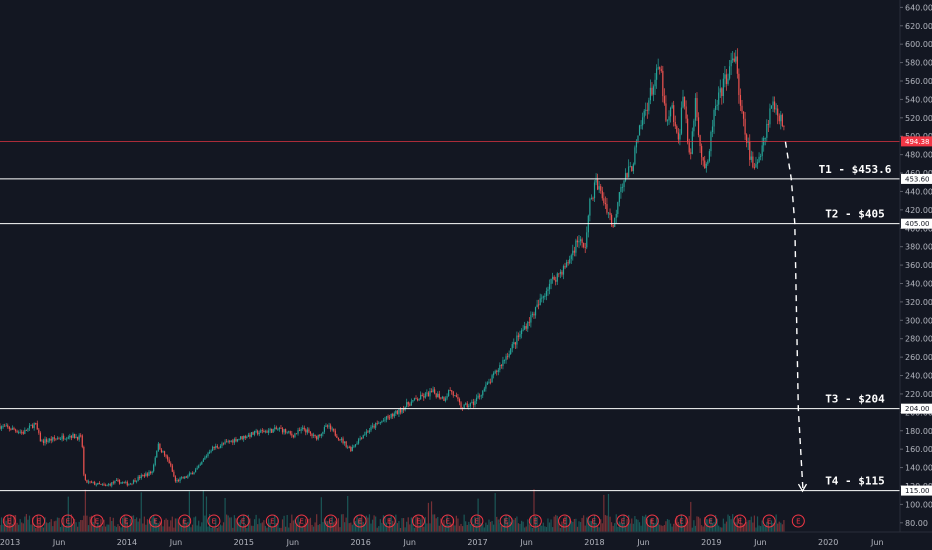  What do you see at coordinates (855, 169) in the screenshot?
I see `target-level-label: T1 - $453.6` at bounding box center [855, 169].